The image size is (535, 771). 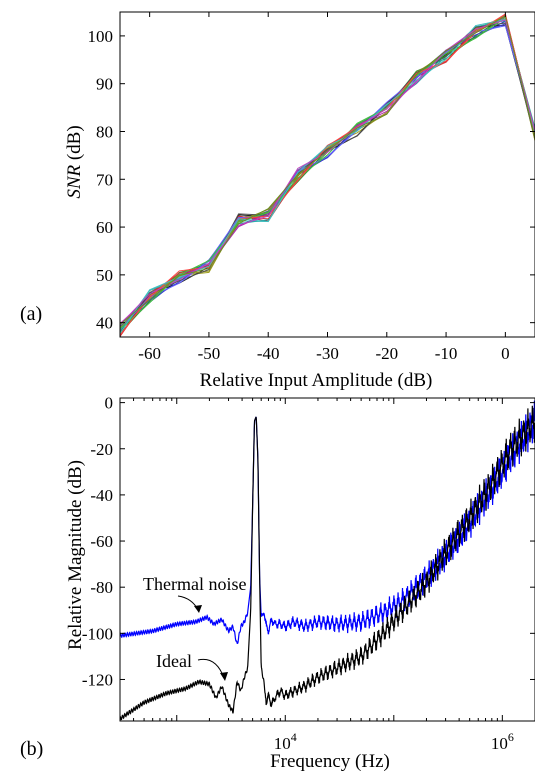 I want to click on ideal-arrowhead, so click(x=224, y=676).